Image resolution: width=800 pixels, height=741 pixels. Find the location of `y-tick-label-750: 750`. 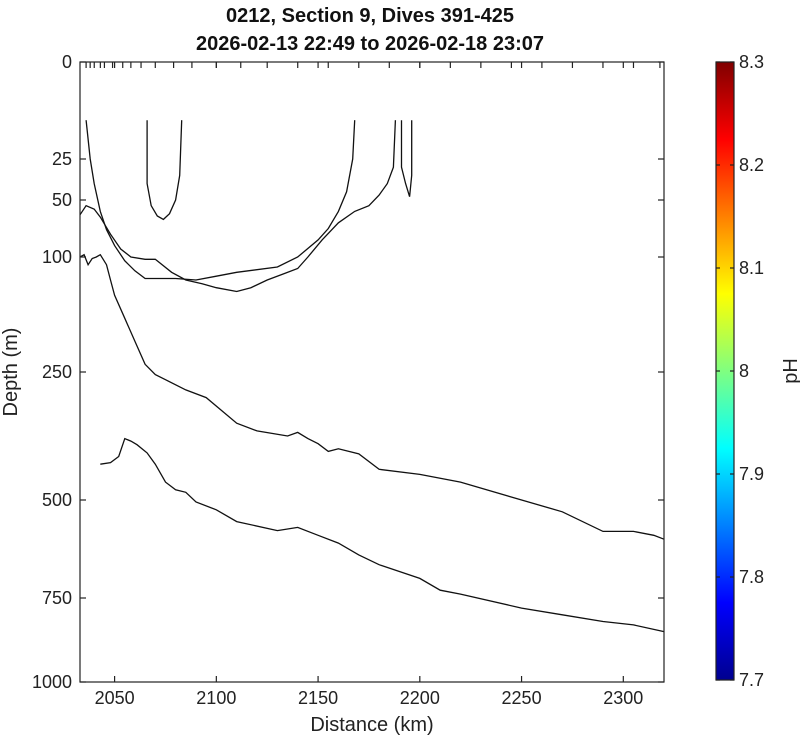

y-tick-label-750: 750 is located at coordinates (57, 598).